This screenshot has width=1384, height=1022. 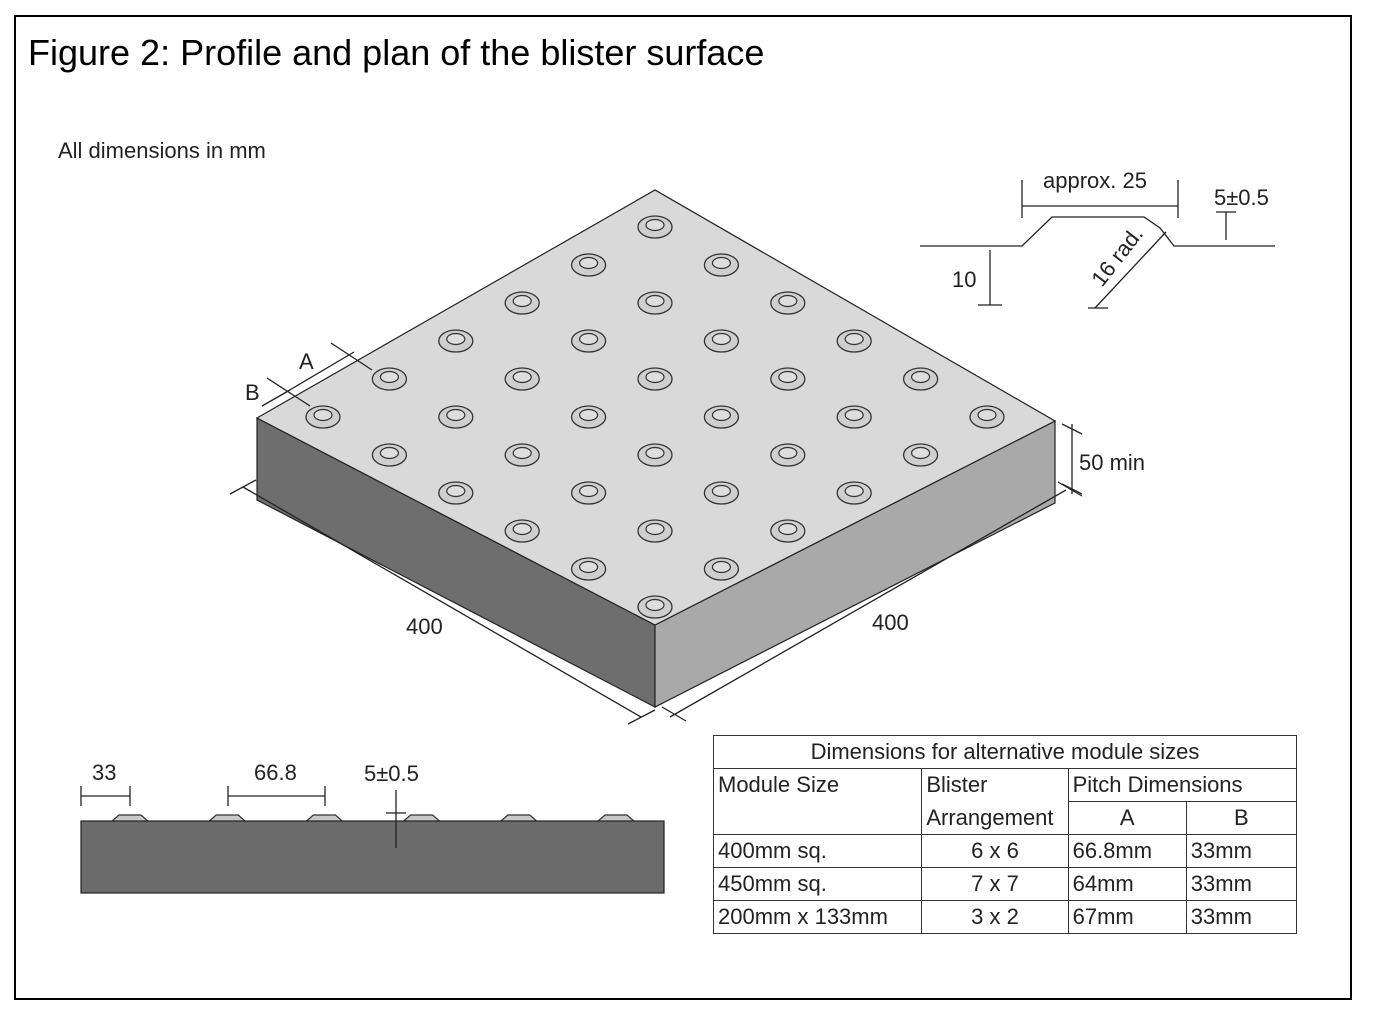 What do you see at coordinates (995, 917) in the screenshot?
I see `row-arrangement: 3 x 2` at bounding box center [995, 917].